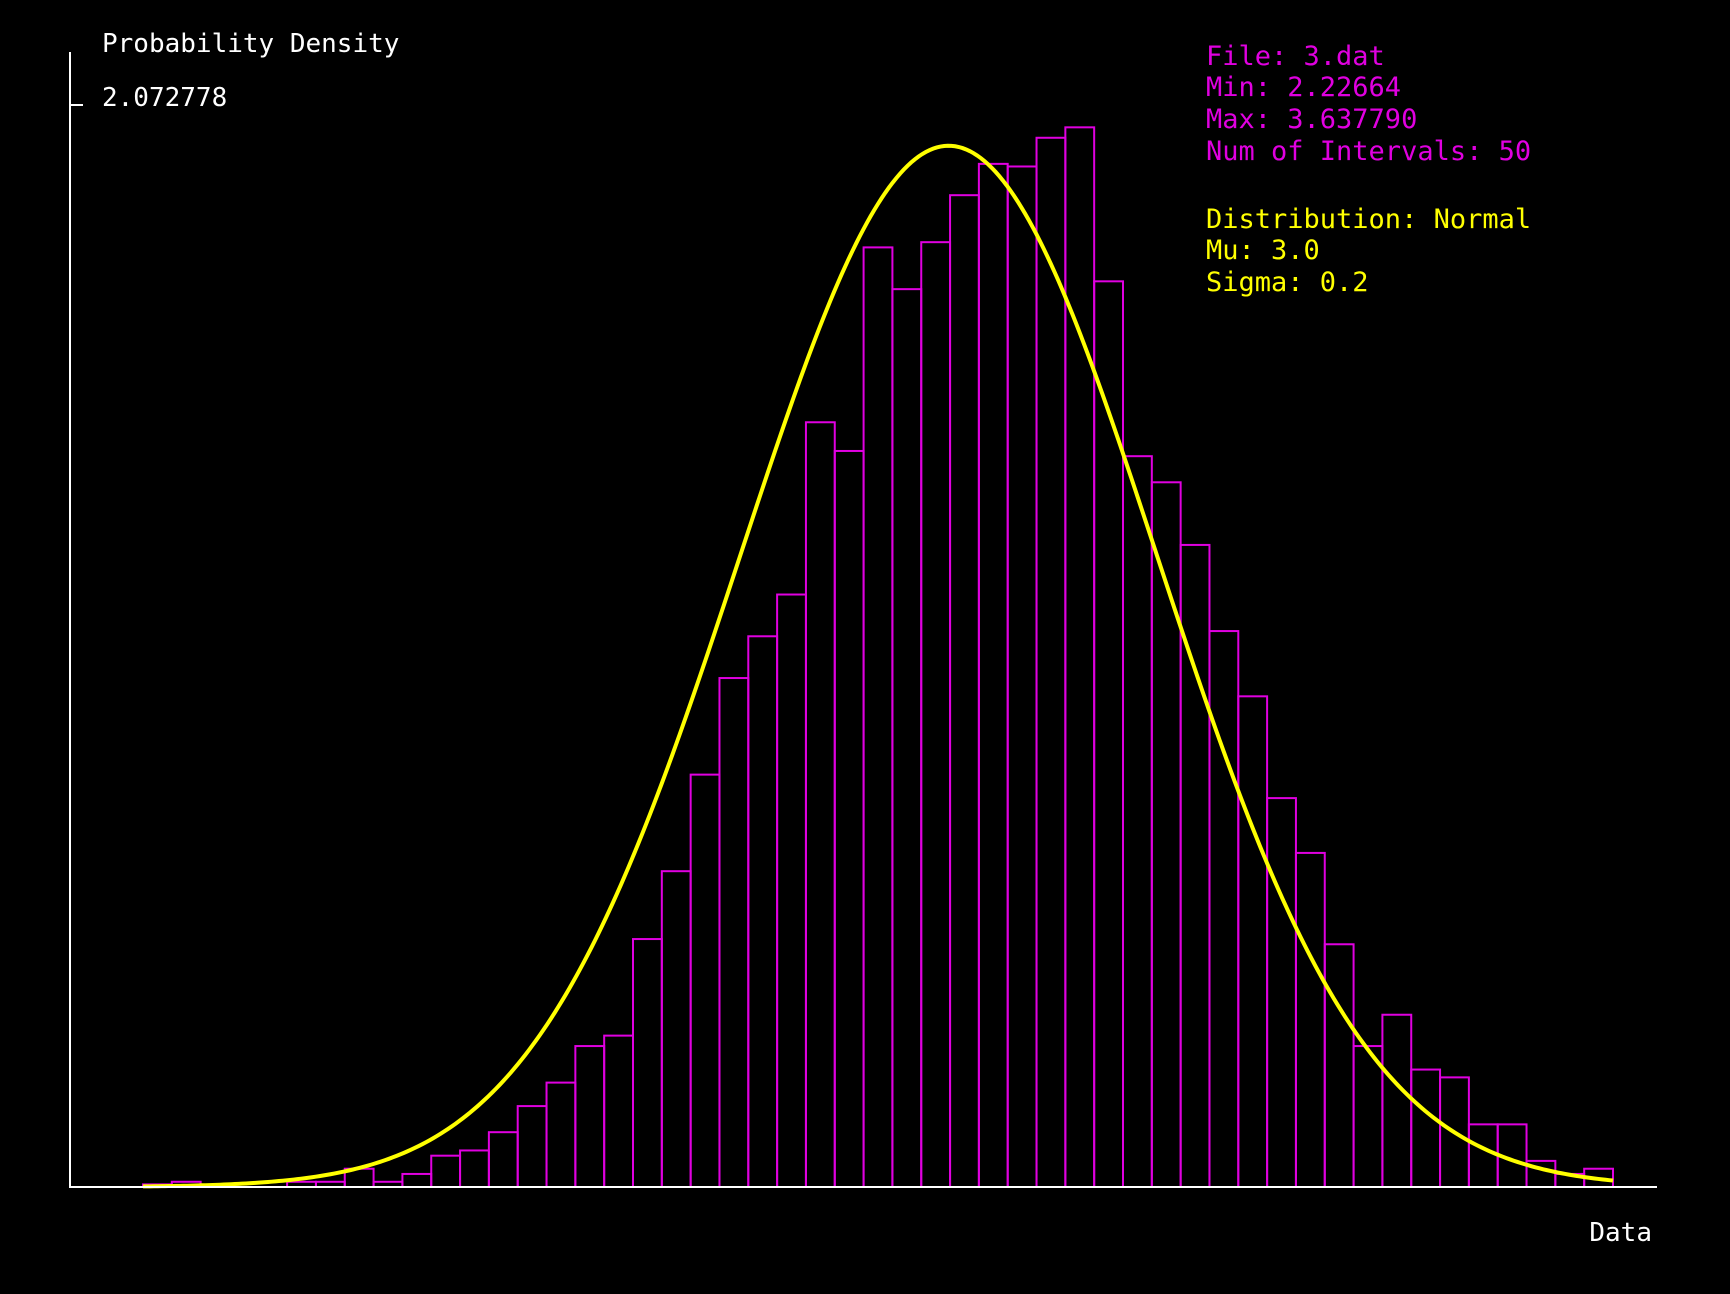 The height and width of the screenshot is (1294, 1730). I want to click on sigma-label: Sigma: 0.2, so click(1287, 282).